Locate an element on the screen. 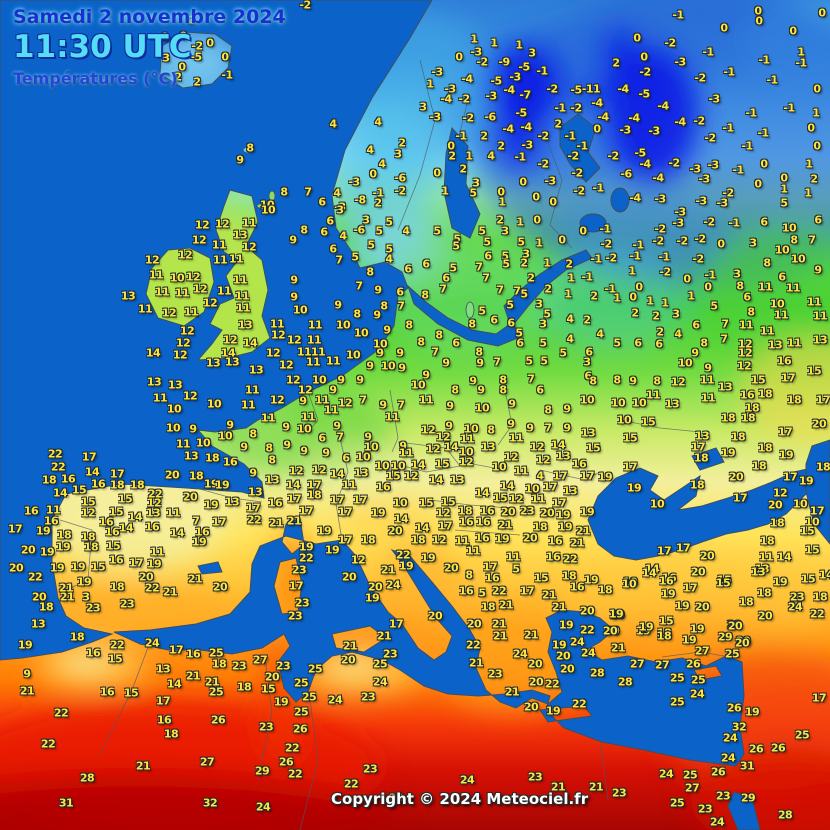 This screenshot has height=830, width=830. temp-label: 22 is located at coordinates (61, 713).